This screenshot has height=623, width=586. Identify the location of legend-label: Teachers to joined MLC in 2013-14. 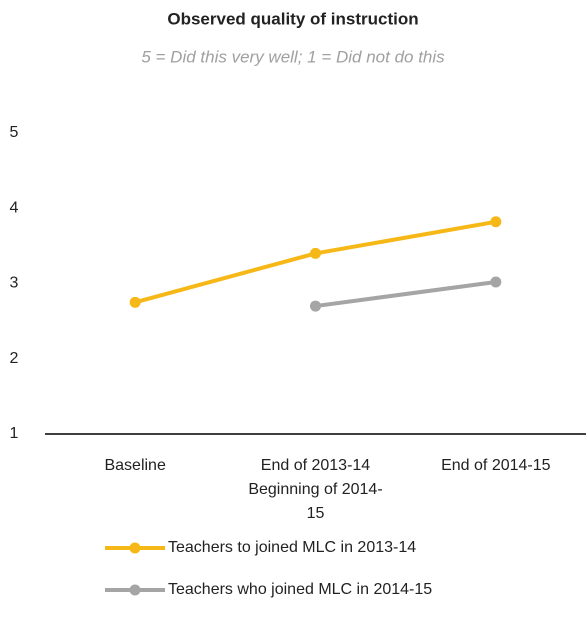
(292, 547).